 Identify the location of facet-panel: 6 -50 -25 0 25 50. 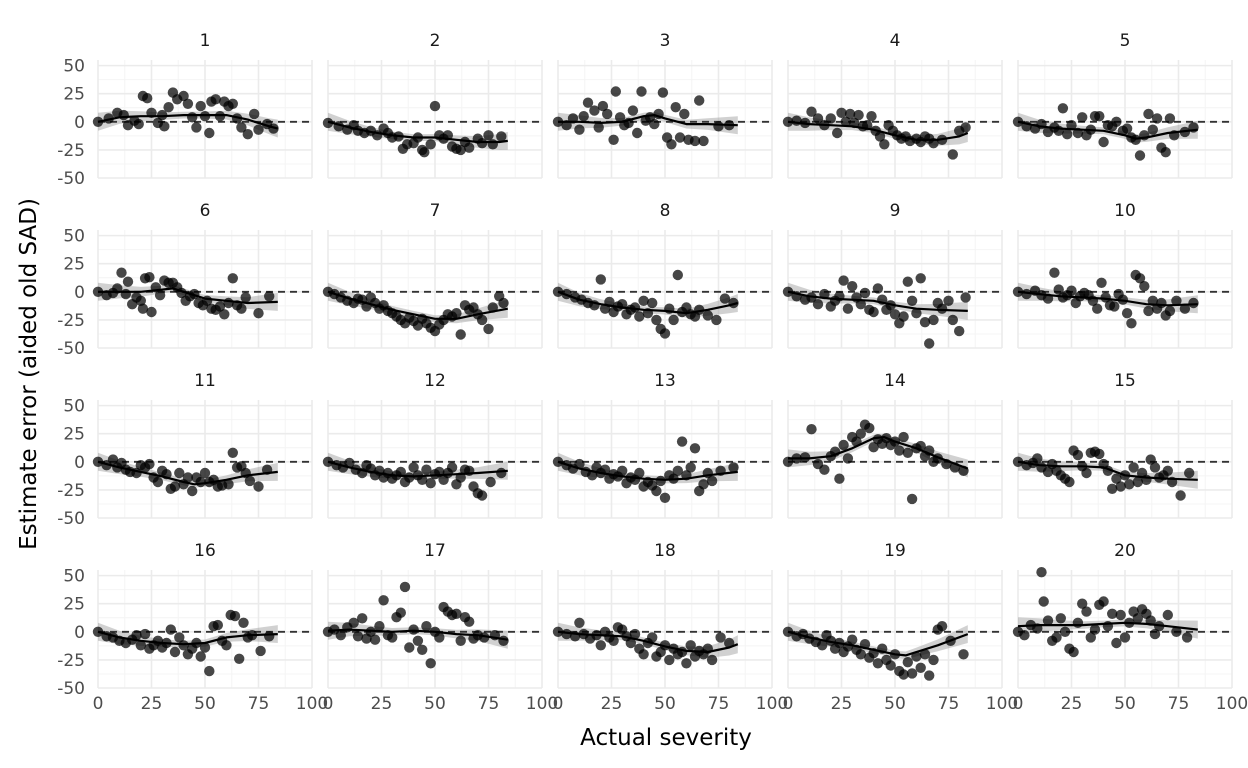
(185, 280).